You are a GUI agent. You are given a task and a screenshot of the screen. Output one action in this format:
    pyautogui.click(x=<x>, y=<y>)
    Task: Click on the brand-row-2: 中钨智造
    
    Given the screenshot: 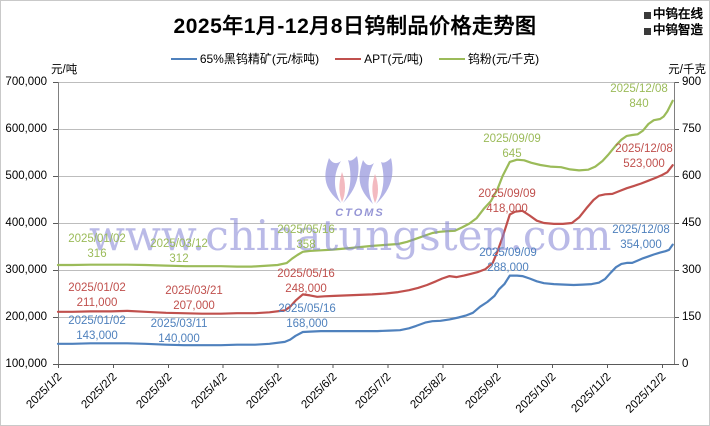 What is the action you would take?
    pyautogui.click(x=672, y=30)
    